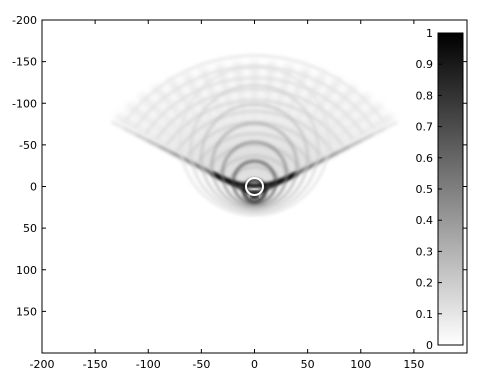  Describe the element at coordinates (148, 364) in the screenshot. I see `x-tick-label: -100` at that location.